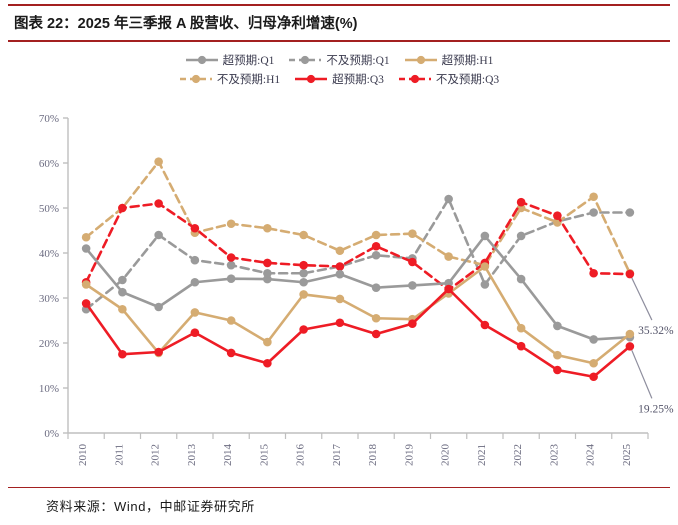 The width and height of the screenshot is (678, 525). I want to click on legend-item-chaoyuqi_q3: 超预期:Q3, so click(339, 79).